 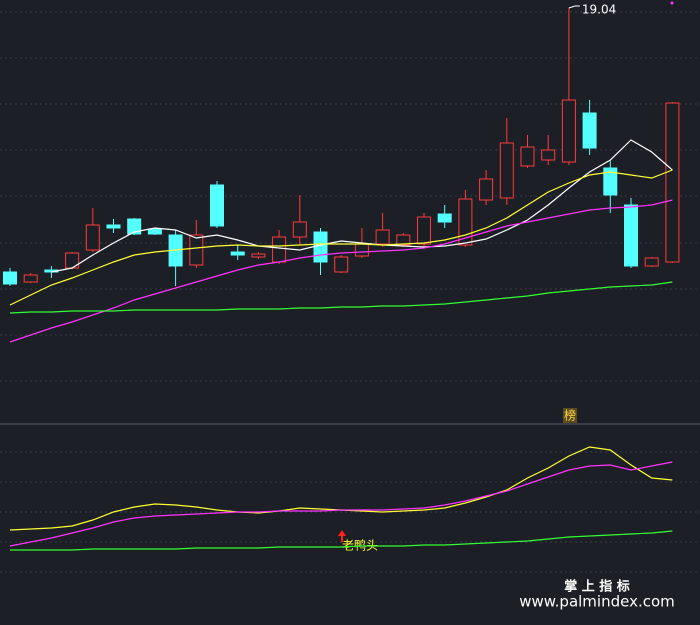 I want to click on signal-label: 榜, so click(x=570, y=415).